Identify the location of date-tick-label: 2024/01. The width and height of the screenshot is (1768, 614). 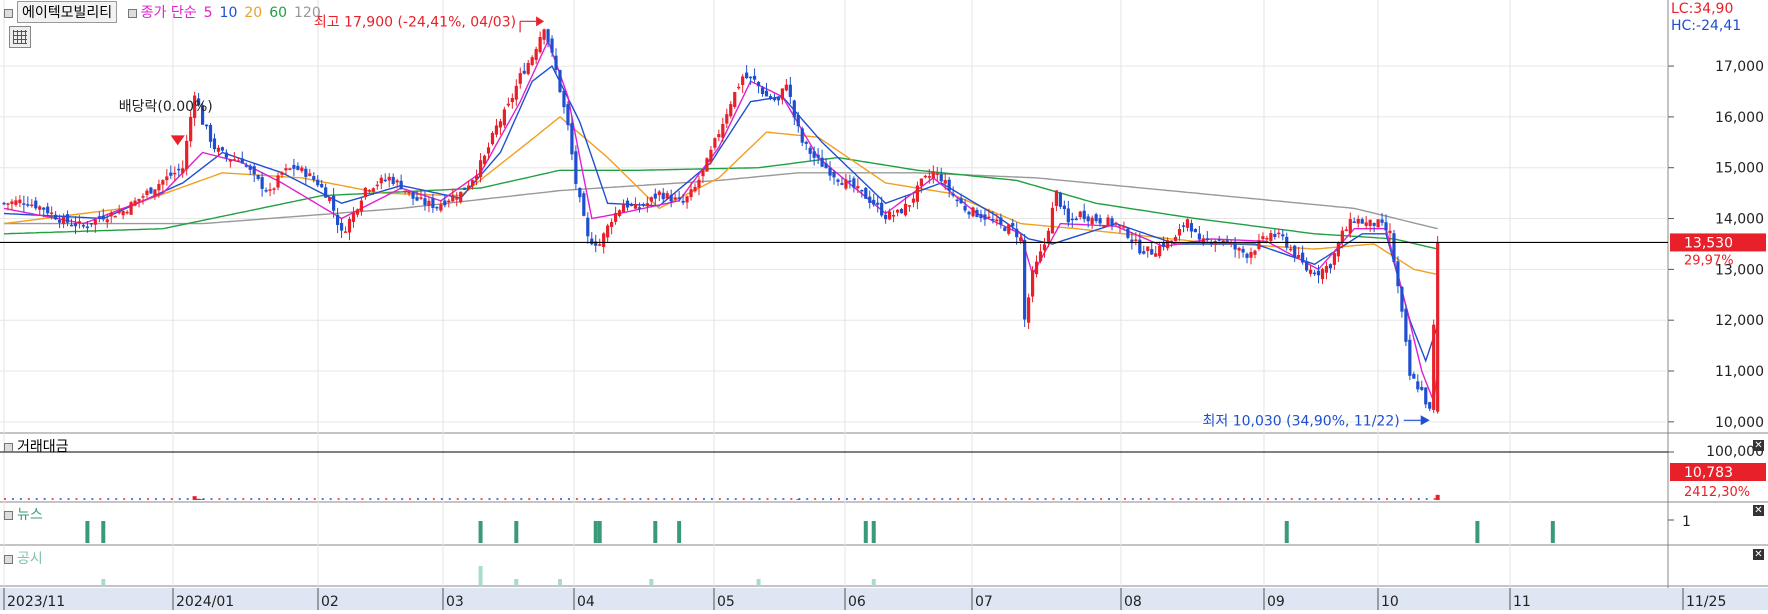
(205, 602).